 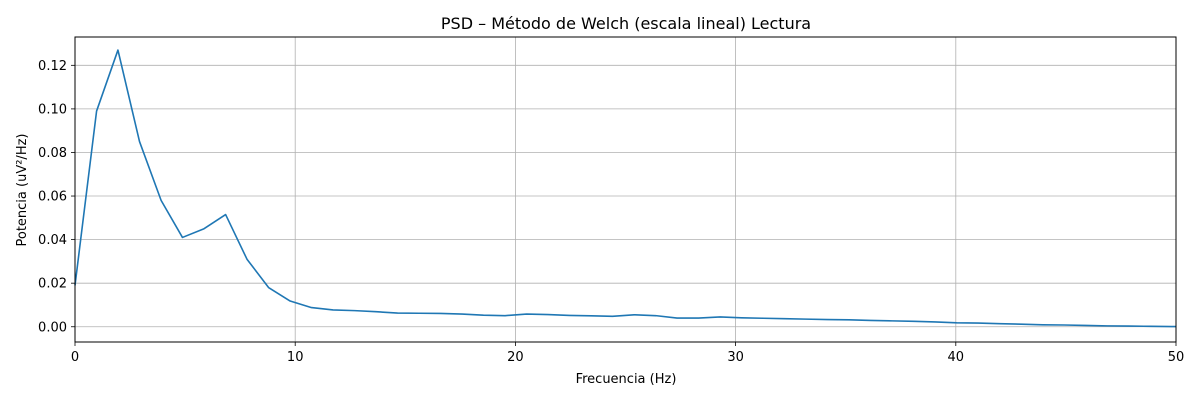 What do you see at coordinates (735, 357) in the screenshot?
I see `x-tick-label: 30` at bounding box center [735, 357].